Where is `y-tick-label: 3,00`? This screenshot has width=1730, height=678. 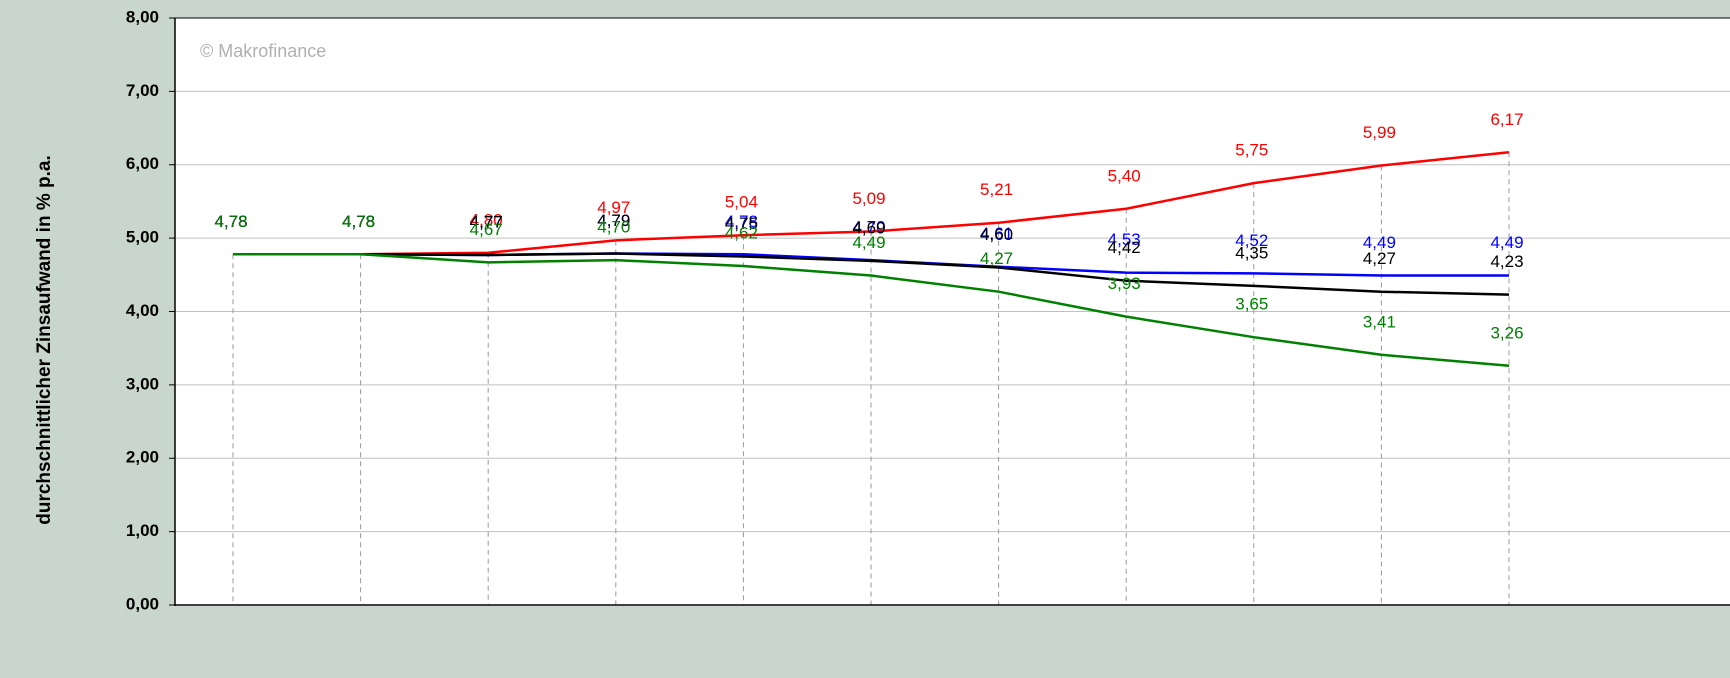 y-tick-label: 3,00 is located at coordinates (142, 383).